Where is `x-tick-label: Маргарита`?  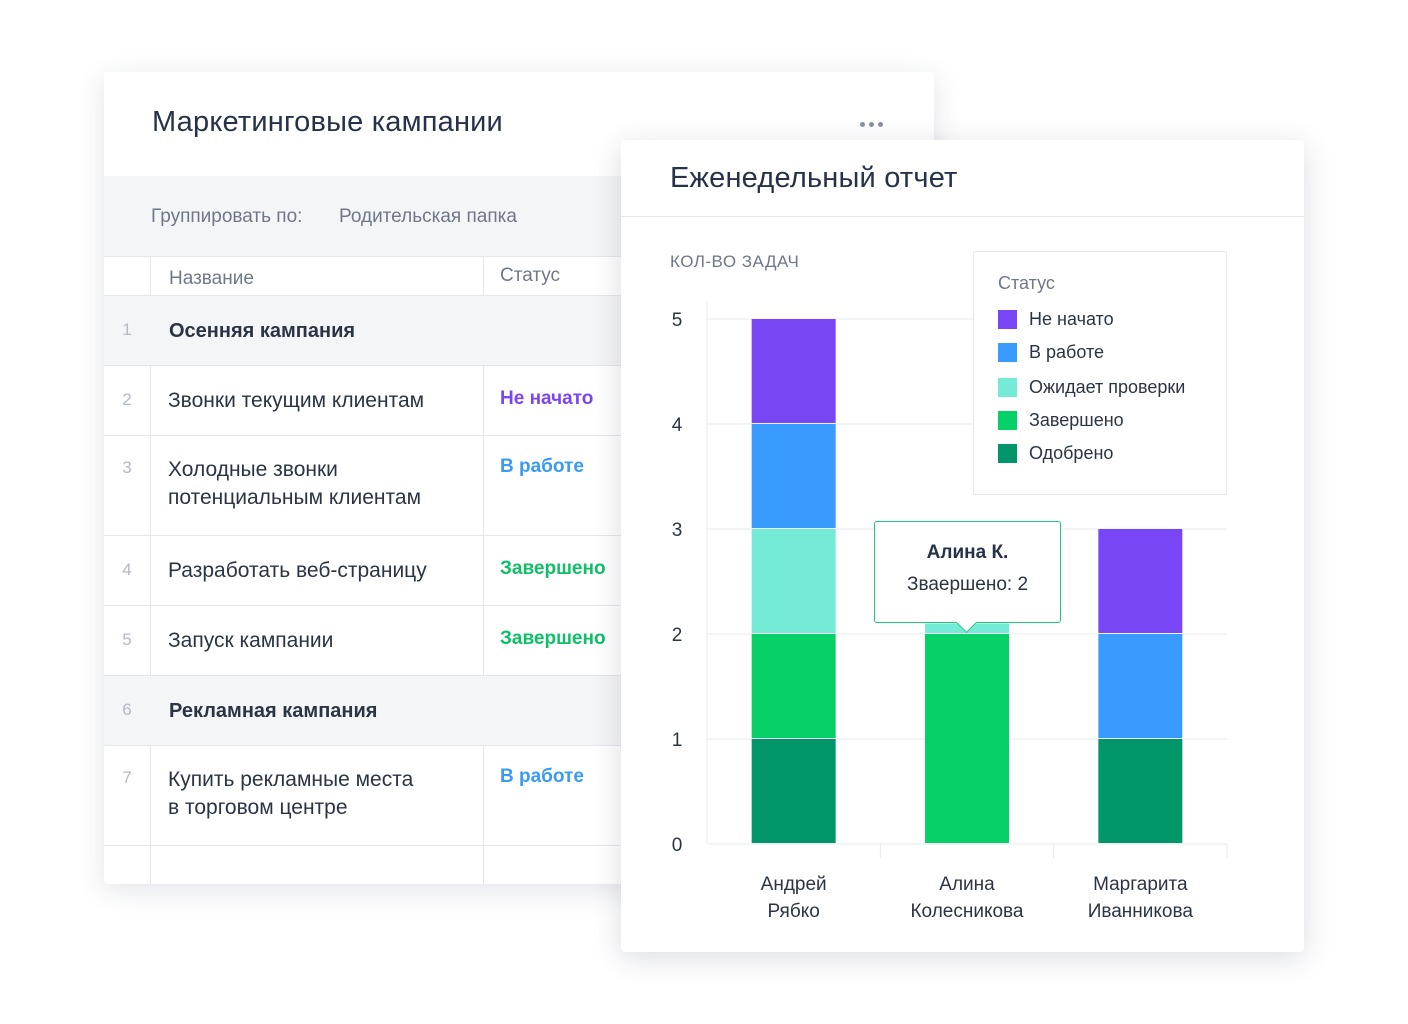 x-tick-label: Маргарита is located at coordinates (1140, 884).